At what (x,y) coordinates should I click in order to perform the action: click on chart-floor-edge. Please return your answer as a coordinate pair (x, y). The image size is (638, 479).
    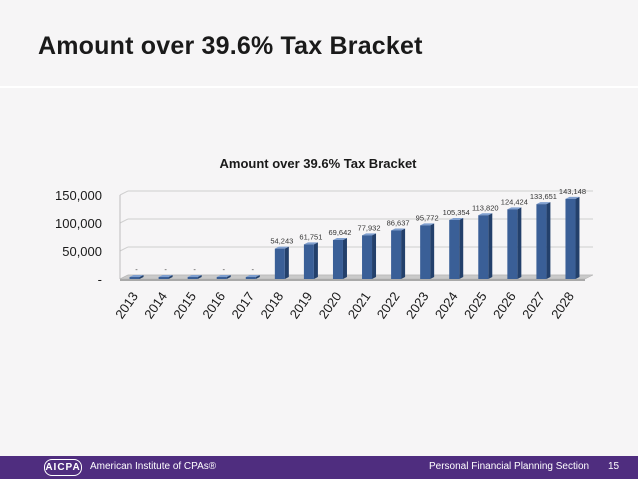
    Looking at the image, I should click on (352, 280).